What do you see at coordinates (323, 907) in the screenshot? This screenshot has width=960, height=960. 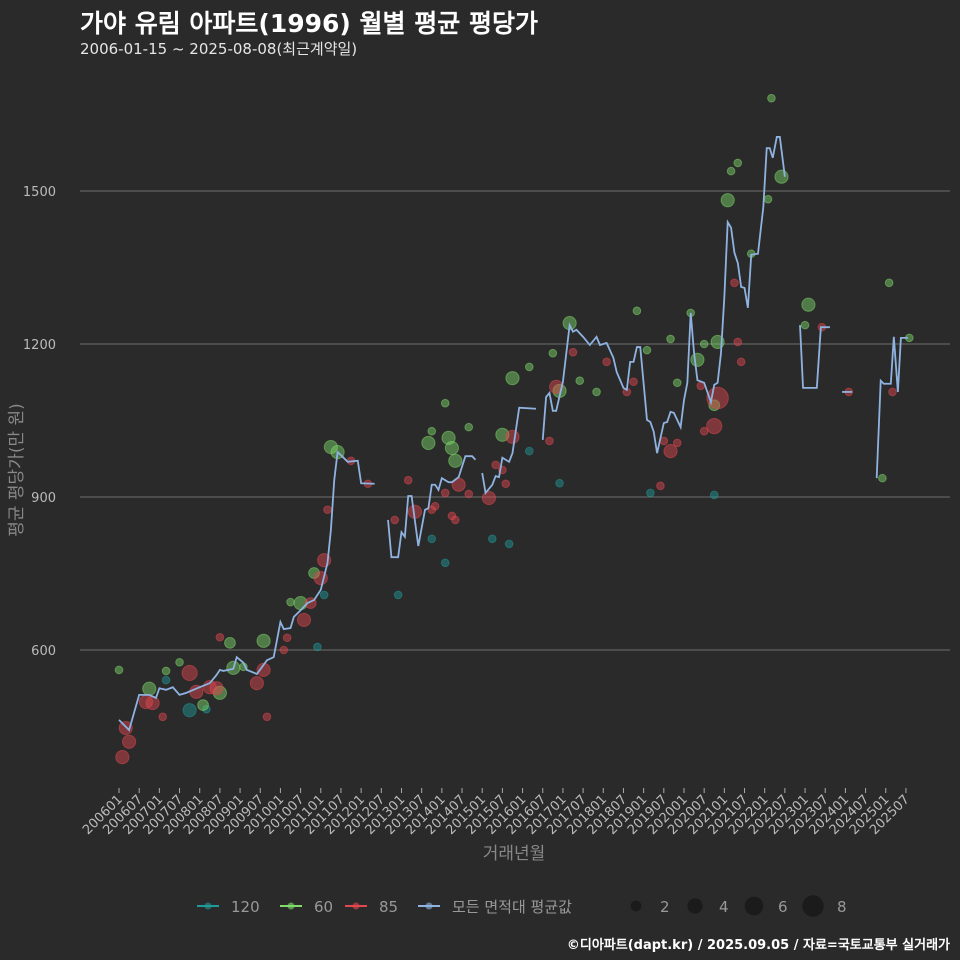 I see `legend-label: 60` at bounding box center [323, 907].